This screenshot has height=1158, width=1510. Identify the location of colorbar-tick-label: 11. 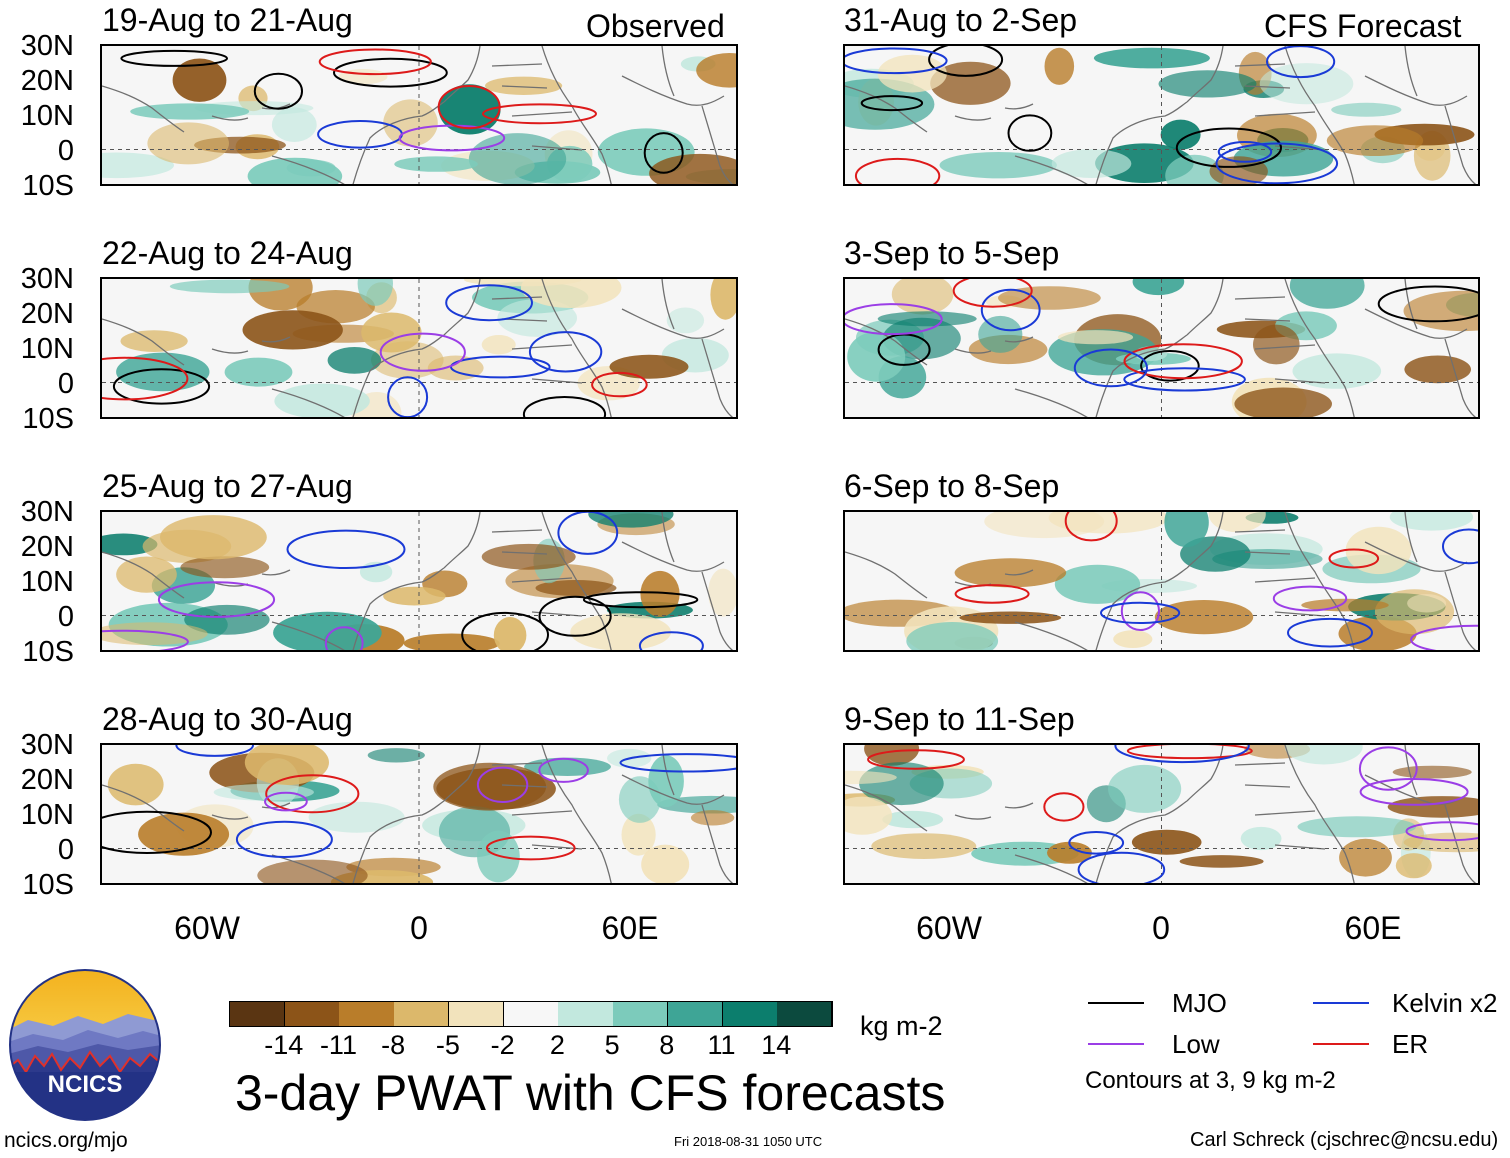
(721, 1045).